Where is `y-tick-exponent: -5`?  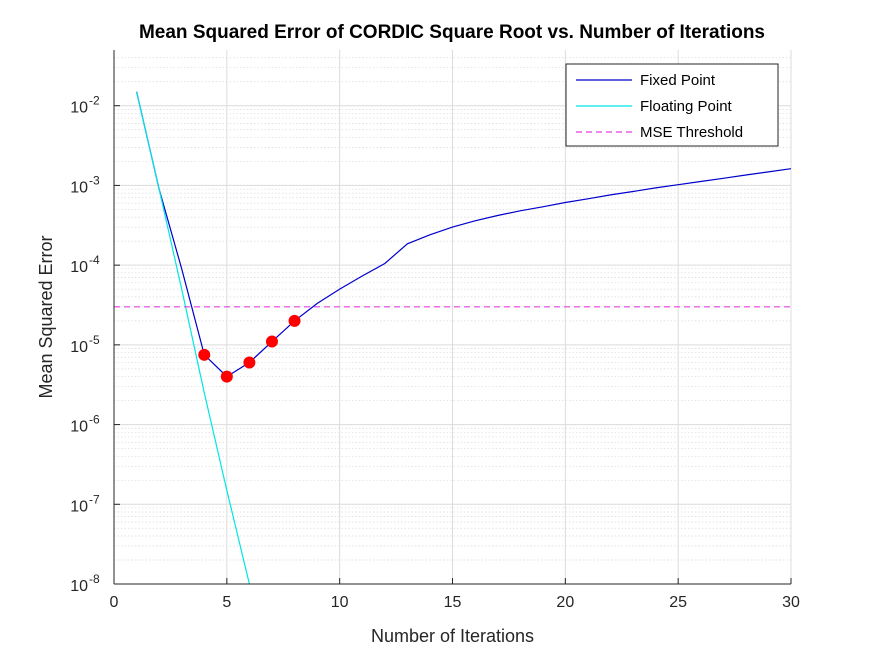
y-tick-exponent: -5 is located at coordinates (94, 340).